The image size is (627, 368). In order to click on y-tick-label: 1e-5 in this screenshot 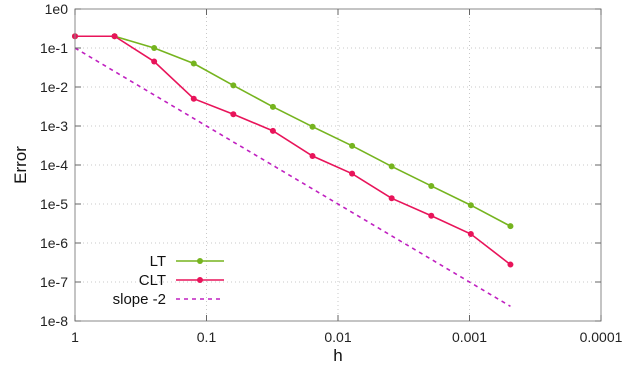, I will do `click(54, 204)`.